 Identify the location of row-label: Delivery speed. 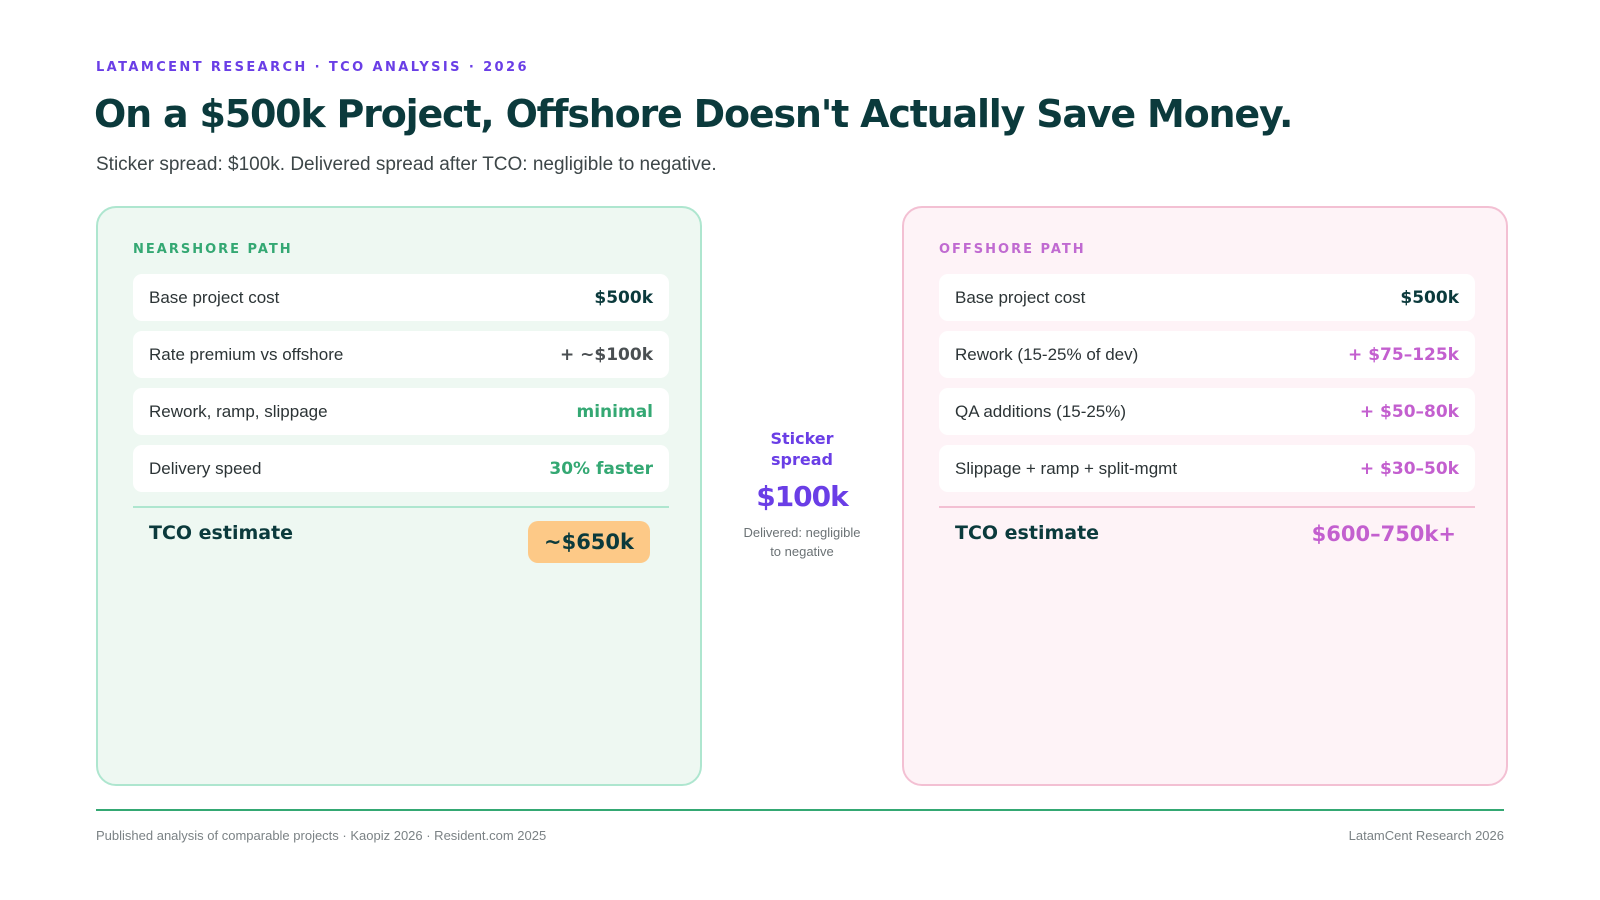
(205, 468).